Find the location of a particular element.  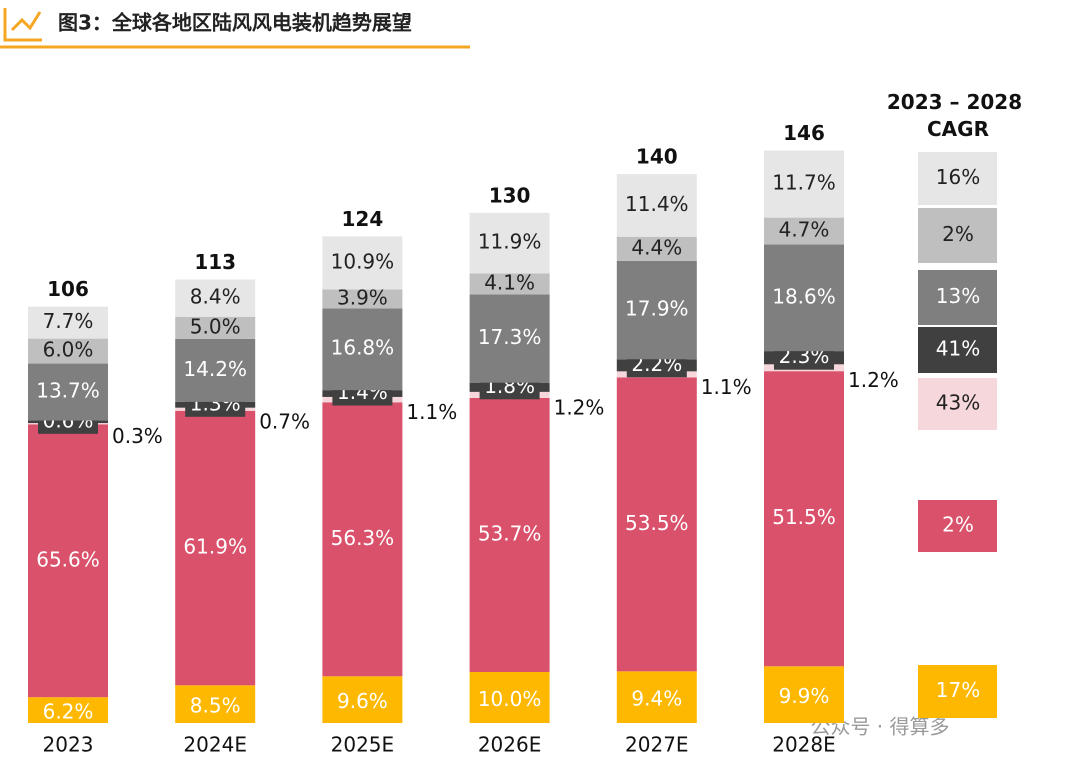

legend-label: 43% is located at coordinates (958, 403).